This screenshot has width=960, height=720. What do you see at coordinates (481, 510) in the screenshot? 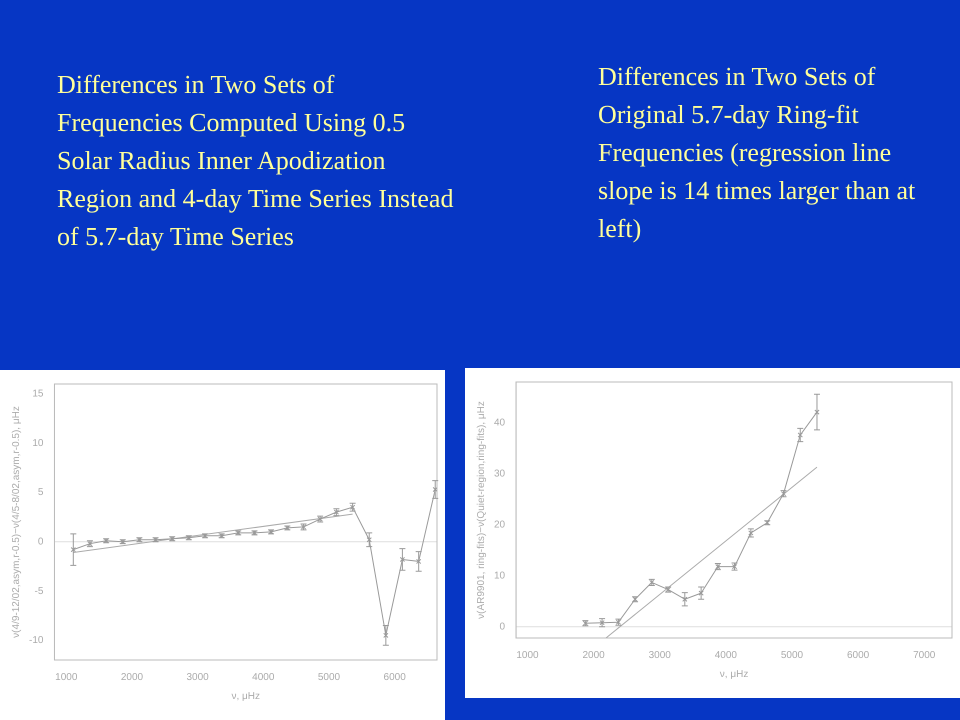
I see `y-axis-title: ν(AR9901, ring-fits)−ν(Quiet-region,ring-fits), μHz` at bounding box center [481, 510].